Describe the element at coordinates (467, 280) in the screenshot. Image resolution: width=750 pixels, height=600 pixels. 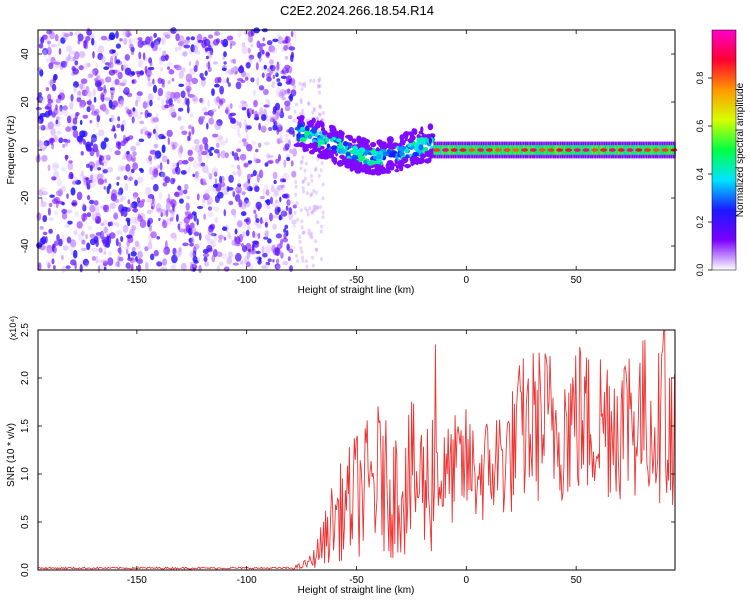
I see `x-tick-label: 0` at that location.